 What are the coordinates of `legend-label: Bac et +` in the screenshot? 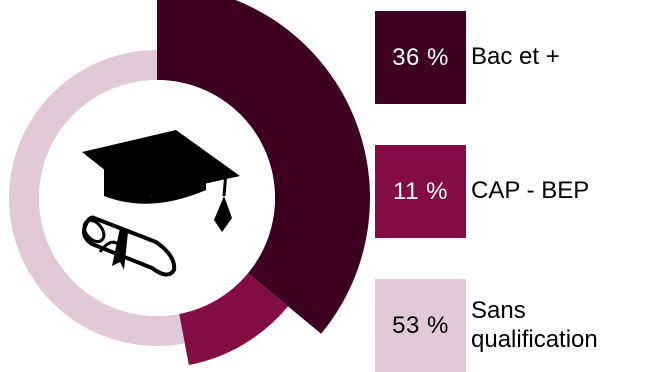 It's located at (515, 57).